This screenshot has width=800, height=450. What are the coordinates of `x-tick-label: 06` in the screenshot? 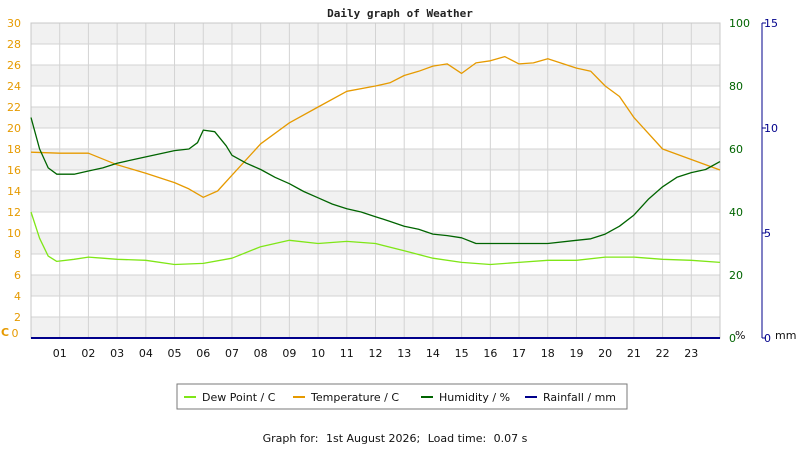 It's located at (203, 353).